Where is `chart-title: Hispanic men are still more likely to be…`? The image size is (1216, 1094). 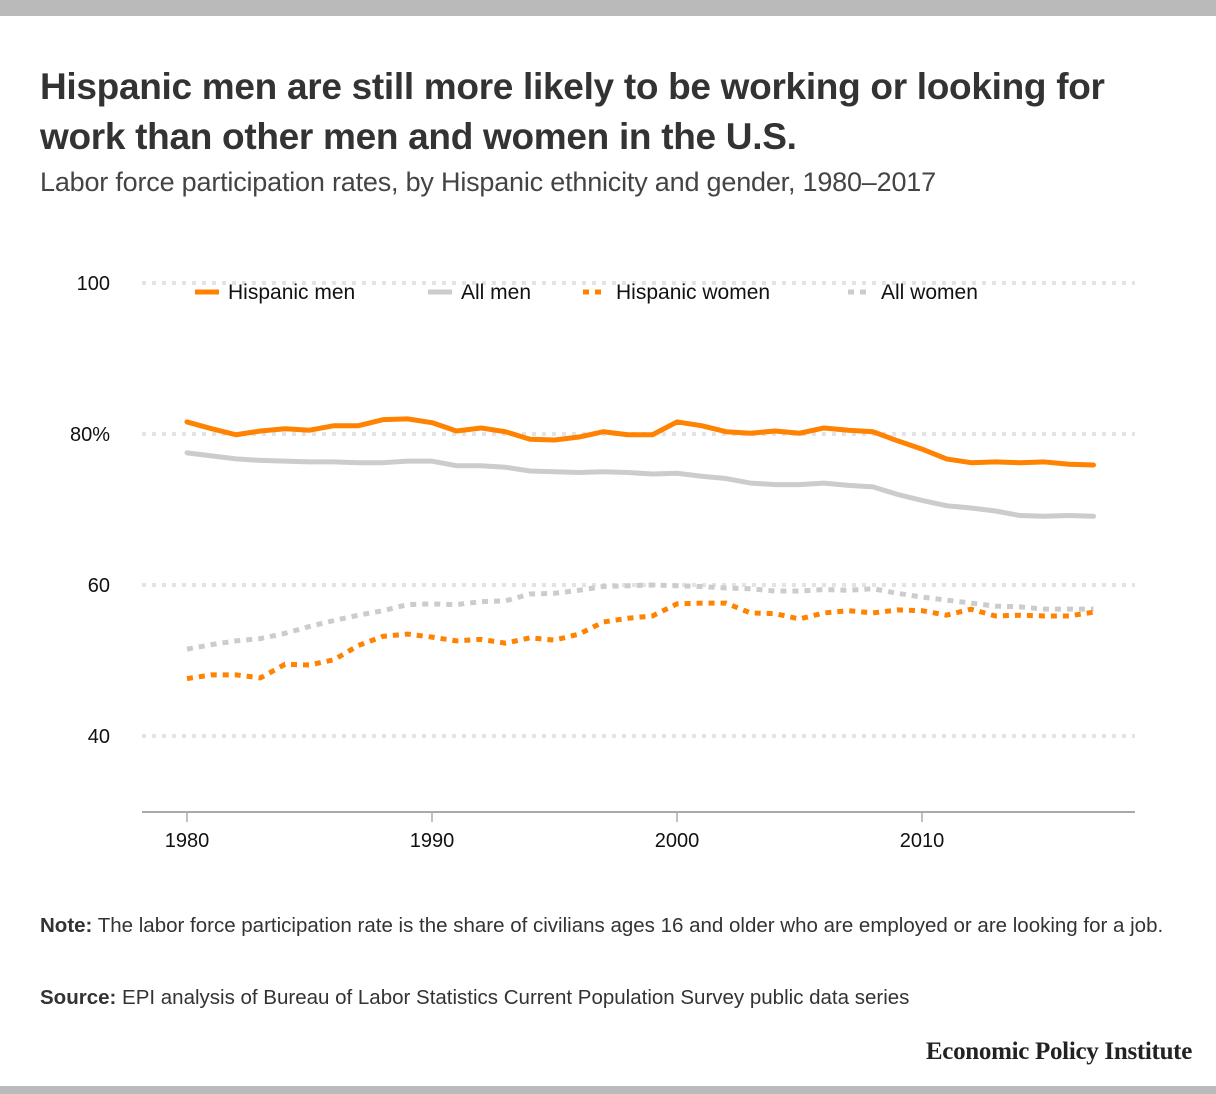 chart-title: Hispanic men are still more likely to be… is located at coordinates (572, 111).